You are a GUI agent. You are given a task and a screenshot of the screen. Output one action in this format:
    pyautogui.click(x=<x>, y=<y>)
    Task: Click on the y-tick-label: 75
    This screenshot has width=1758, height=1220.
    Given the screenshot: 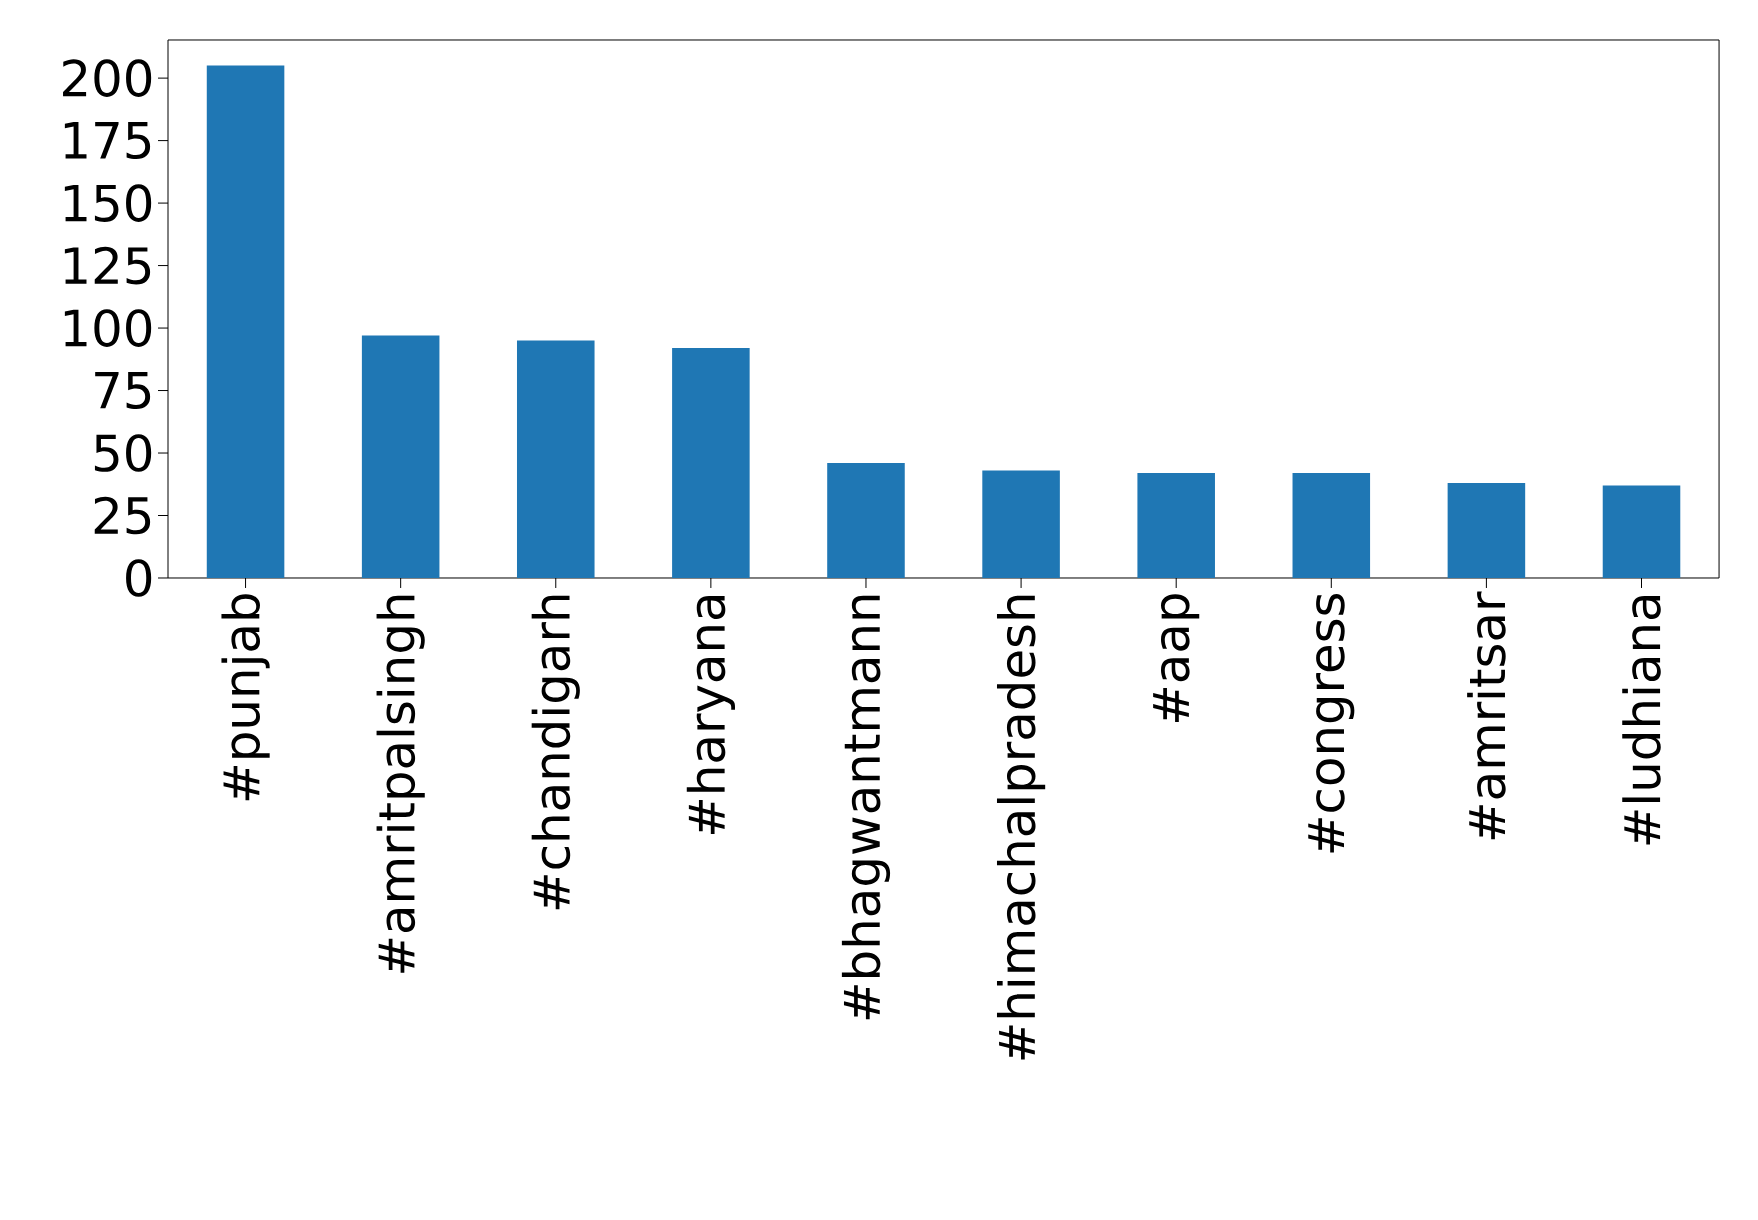 What is the action you would take?
    pyautogui.click(x=123, y=391)
    